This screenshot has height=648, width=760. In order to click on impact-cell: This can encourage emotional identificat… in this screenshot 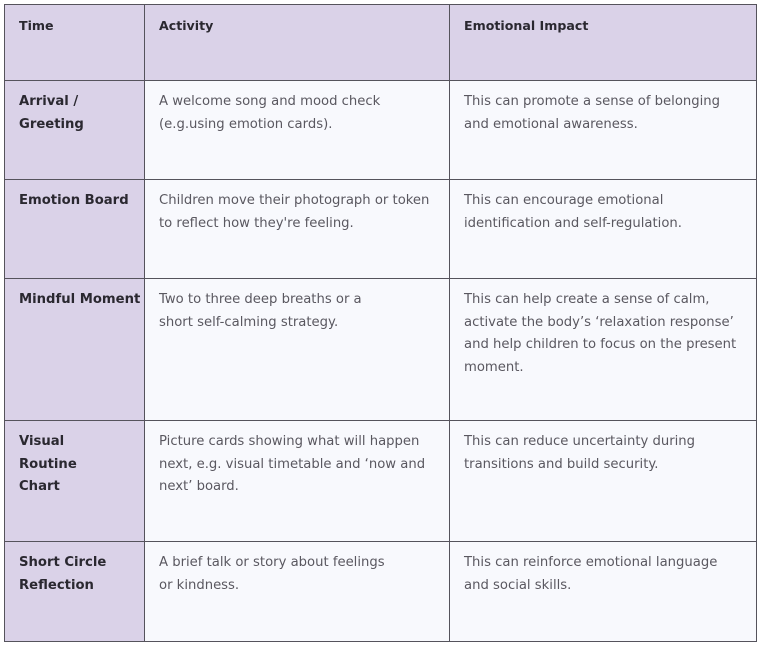, I will do `click(603, 229)`.